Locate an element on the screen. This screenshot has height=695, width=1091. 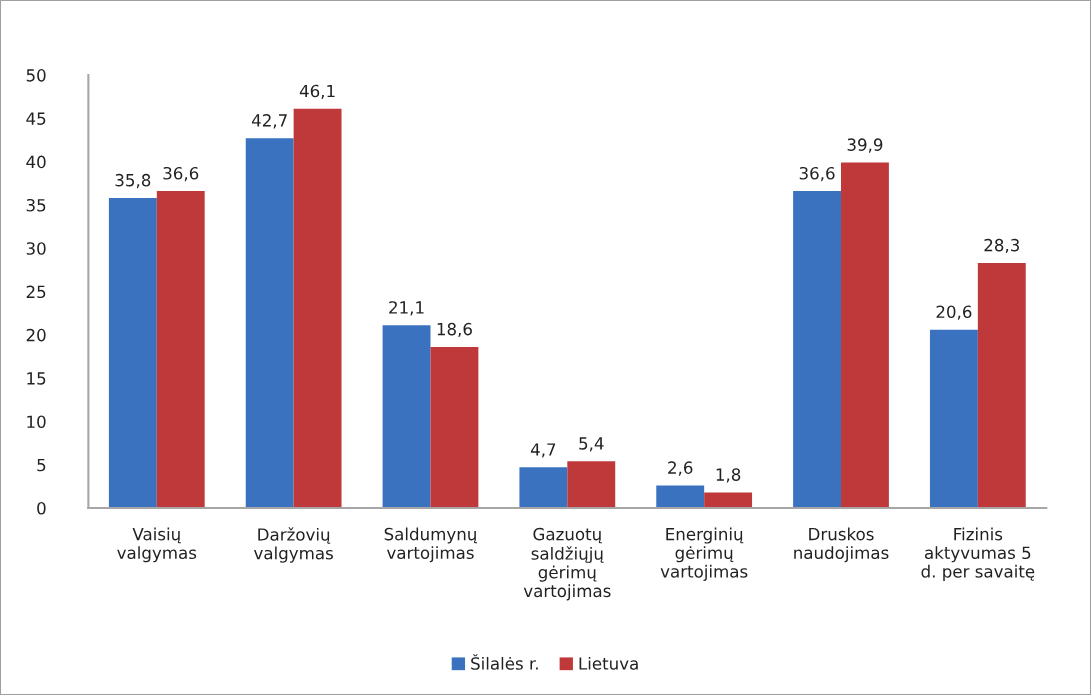
data-label: 4,7 is located at coordinates (543, 450).